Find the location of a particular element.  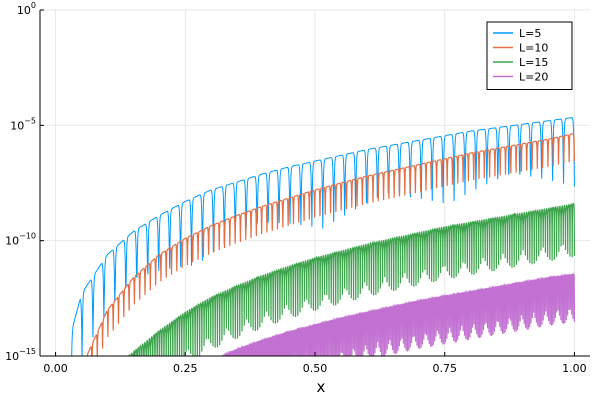

x-tick-label: 0.75 is located at coordinates (444, 368).